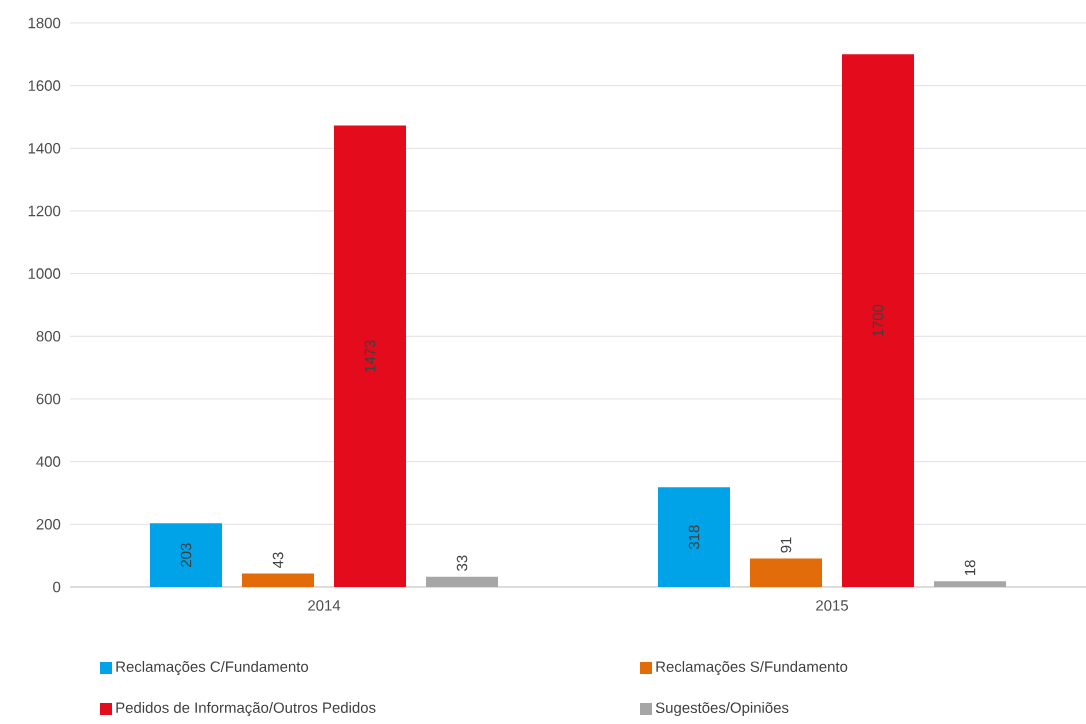 This screenshot has width=1086, height=724. What do you see at coordinates (752, 667) in the screenshot?
I see `legend-label: Reclamações S/Fundamento` at bounding box center [752, 667].